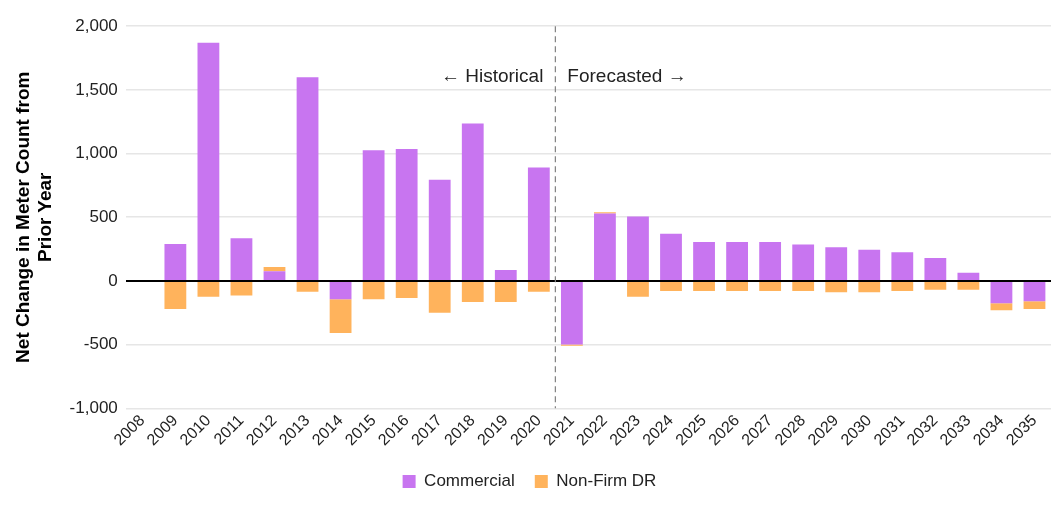 This screenshot has height=508, width=1063. I want to click on y-tick-label: 1,000, so click(96, 153).